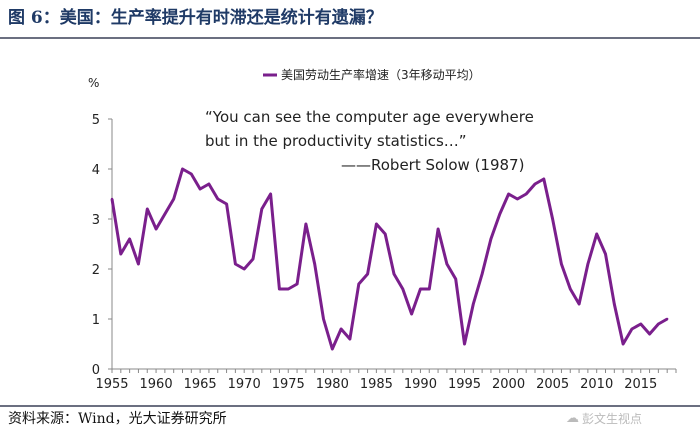 The width and height of the screenshot is (700, 431). What do you see at coordinates (96, 270) in the screenshot?
I see `y-tick-label: 2` at bounding box center [96, 270].